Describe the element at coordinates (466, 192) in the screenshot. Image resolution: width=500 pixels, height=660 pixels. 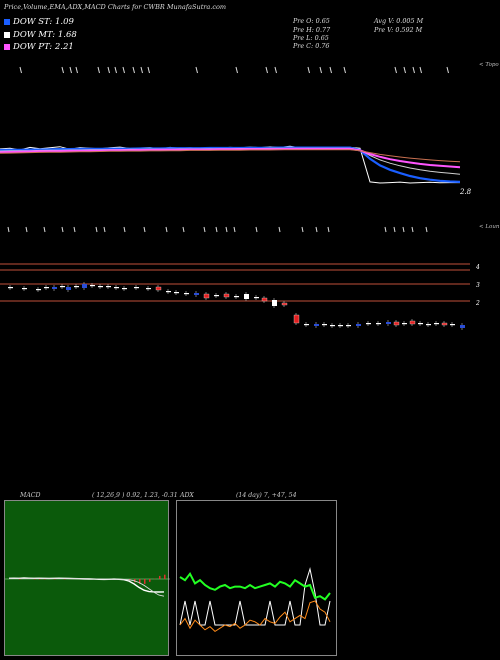
I see `last-price-label: 2.8` at that location.